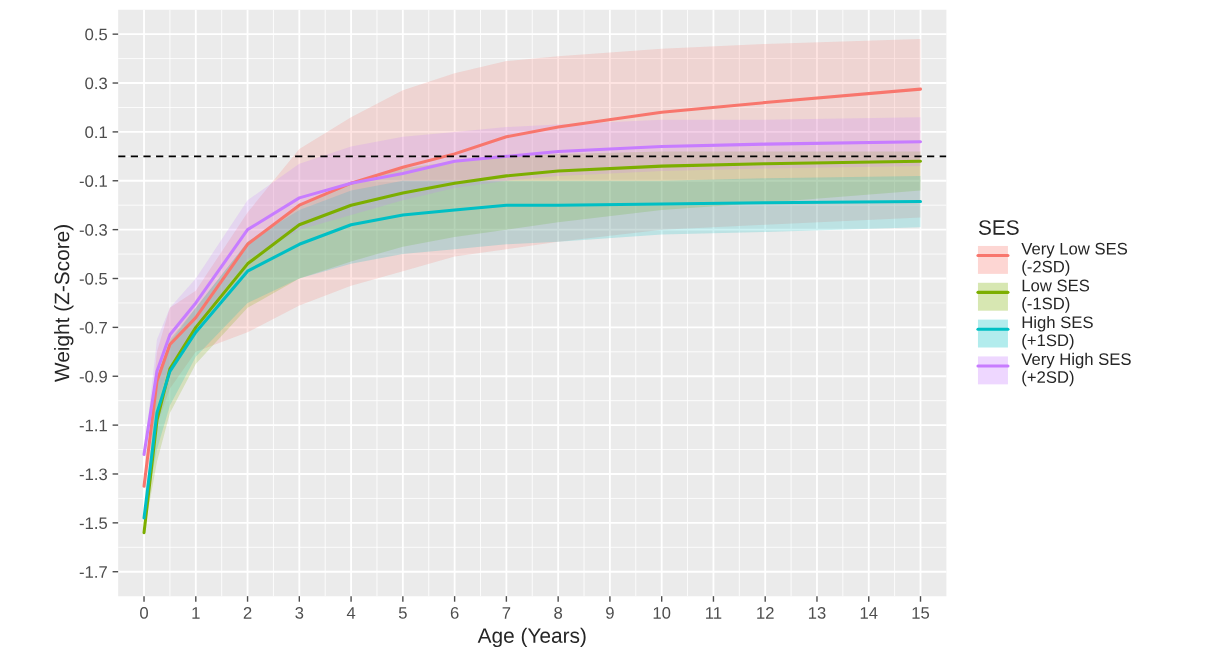  I want to click on y-tick-label: 0.5, so click(96, 34).